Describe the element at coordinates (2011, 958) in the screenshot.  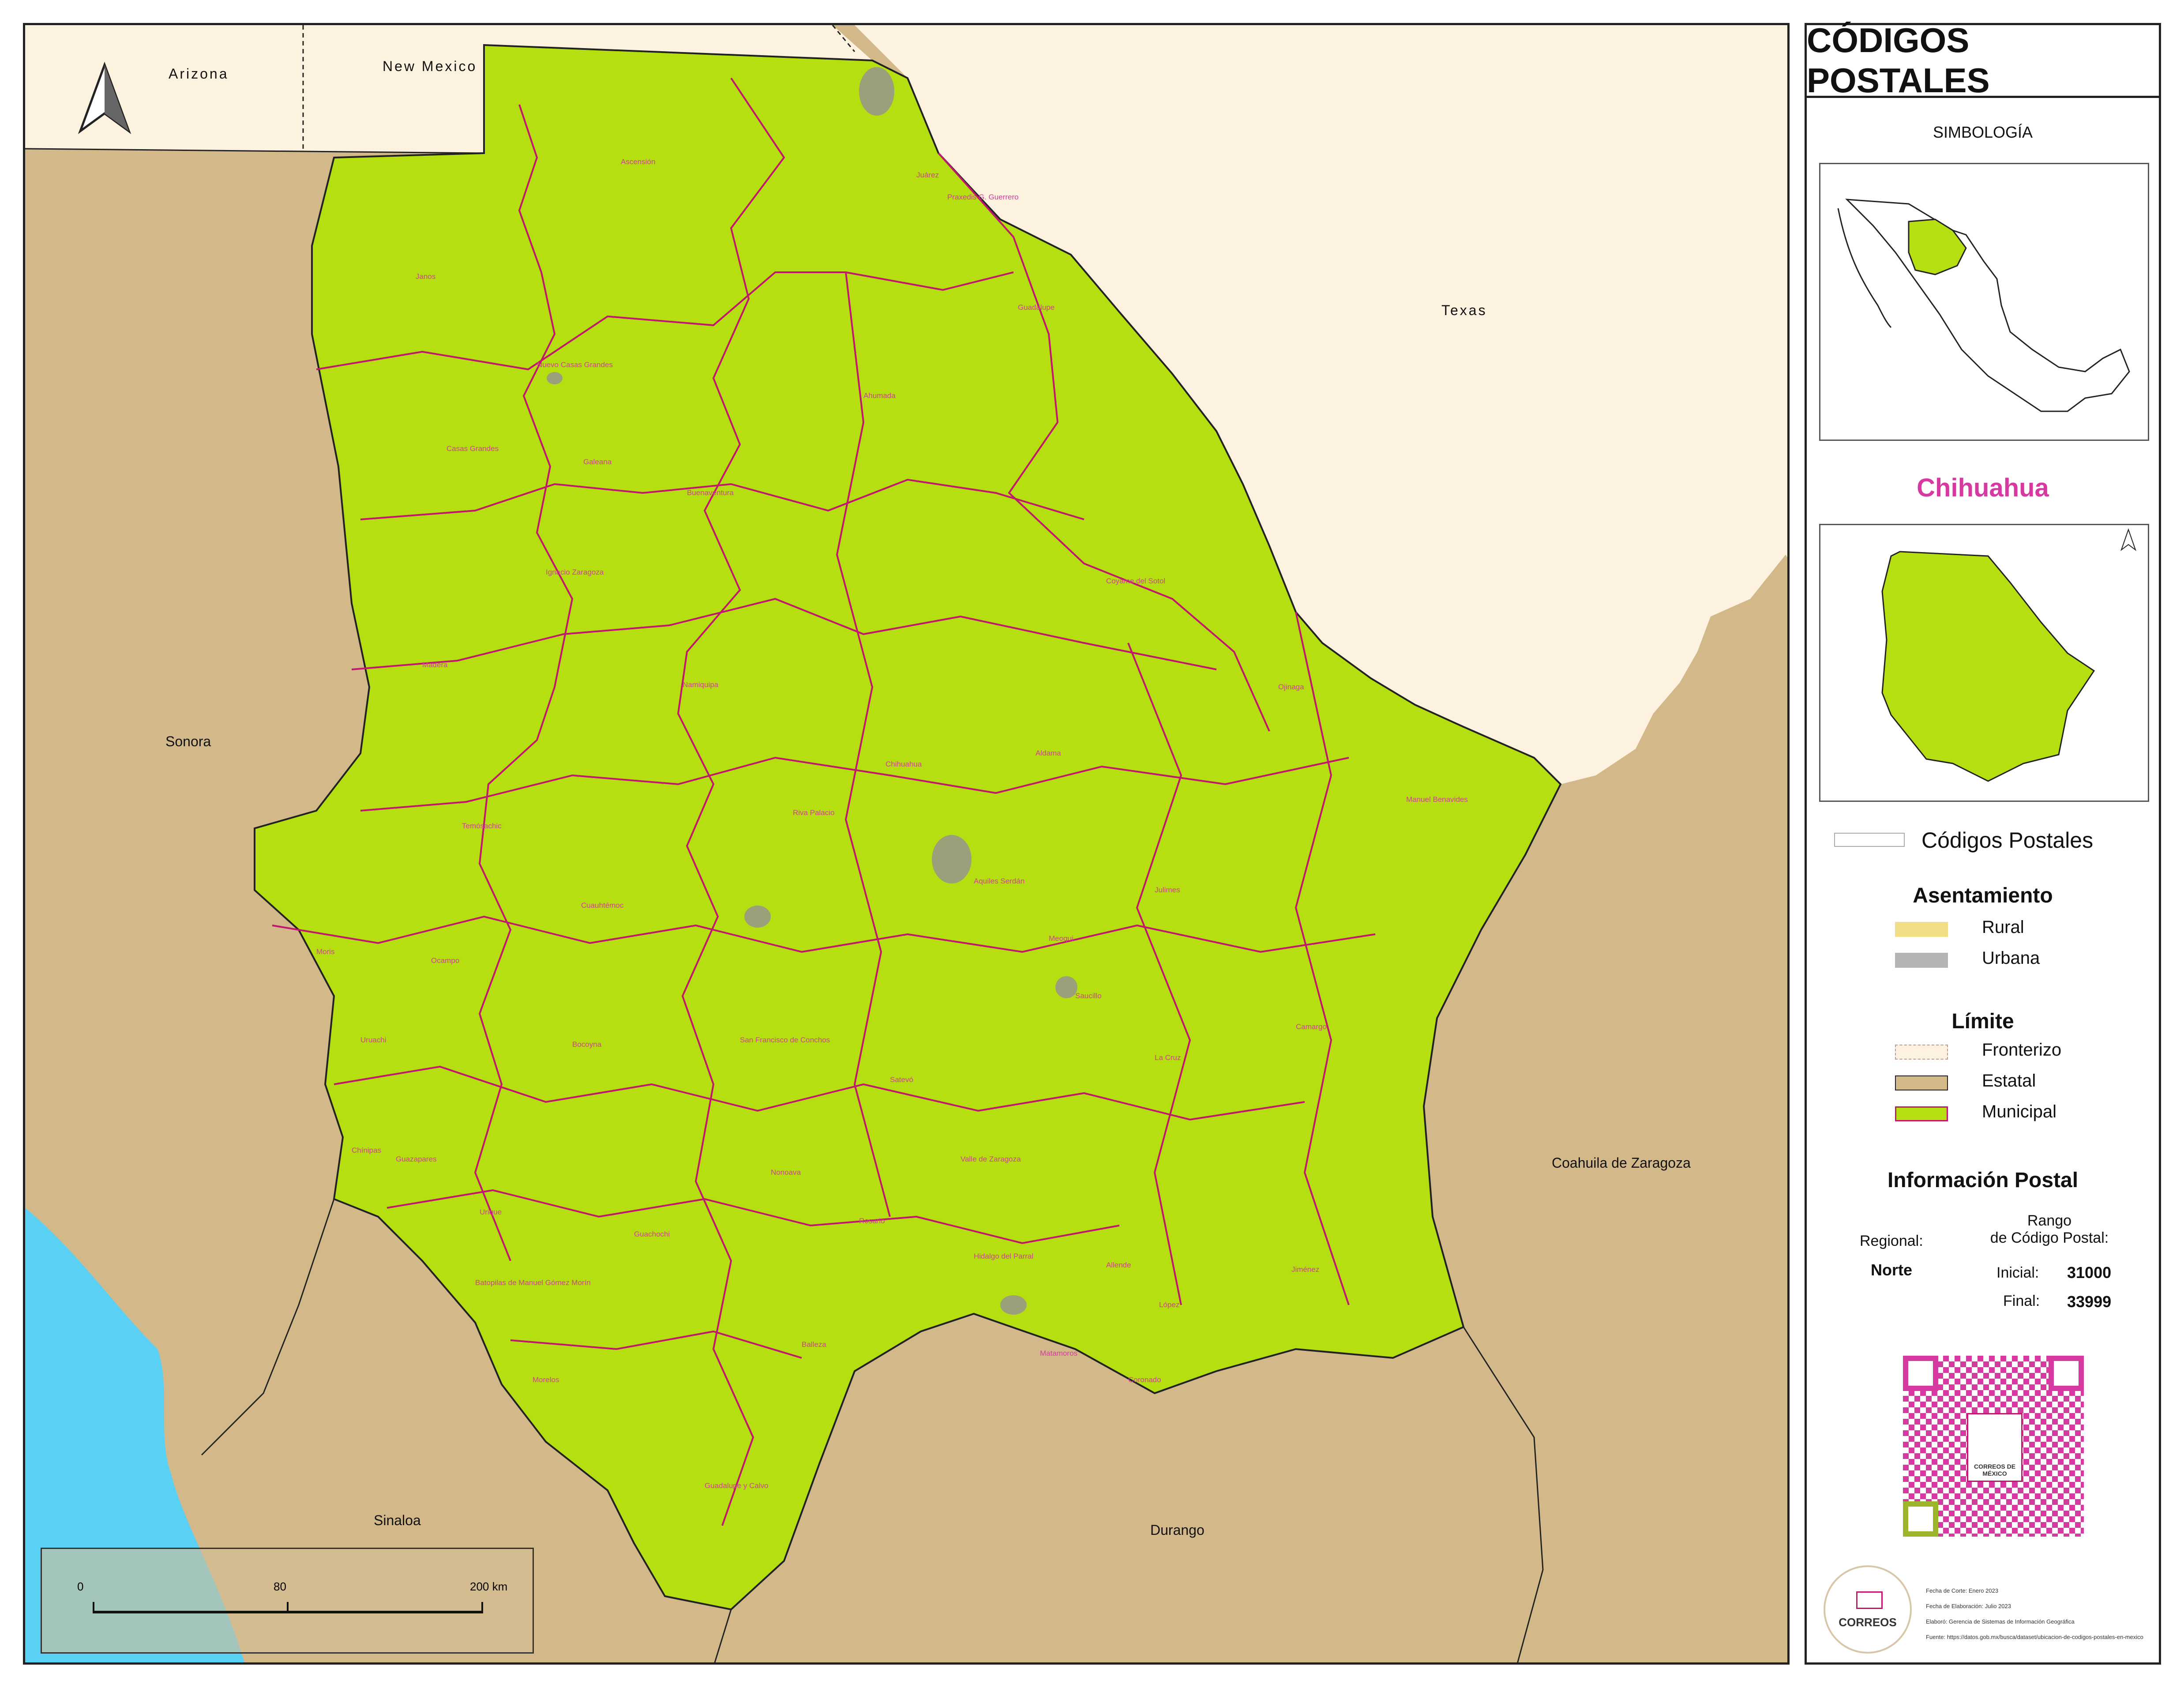
I see `urban-label: Urbana` at that location.